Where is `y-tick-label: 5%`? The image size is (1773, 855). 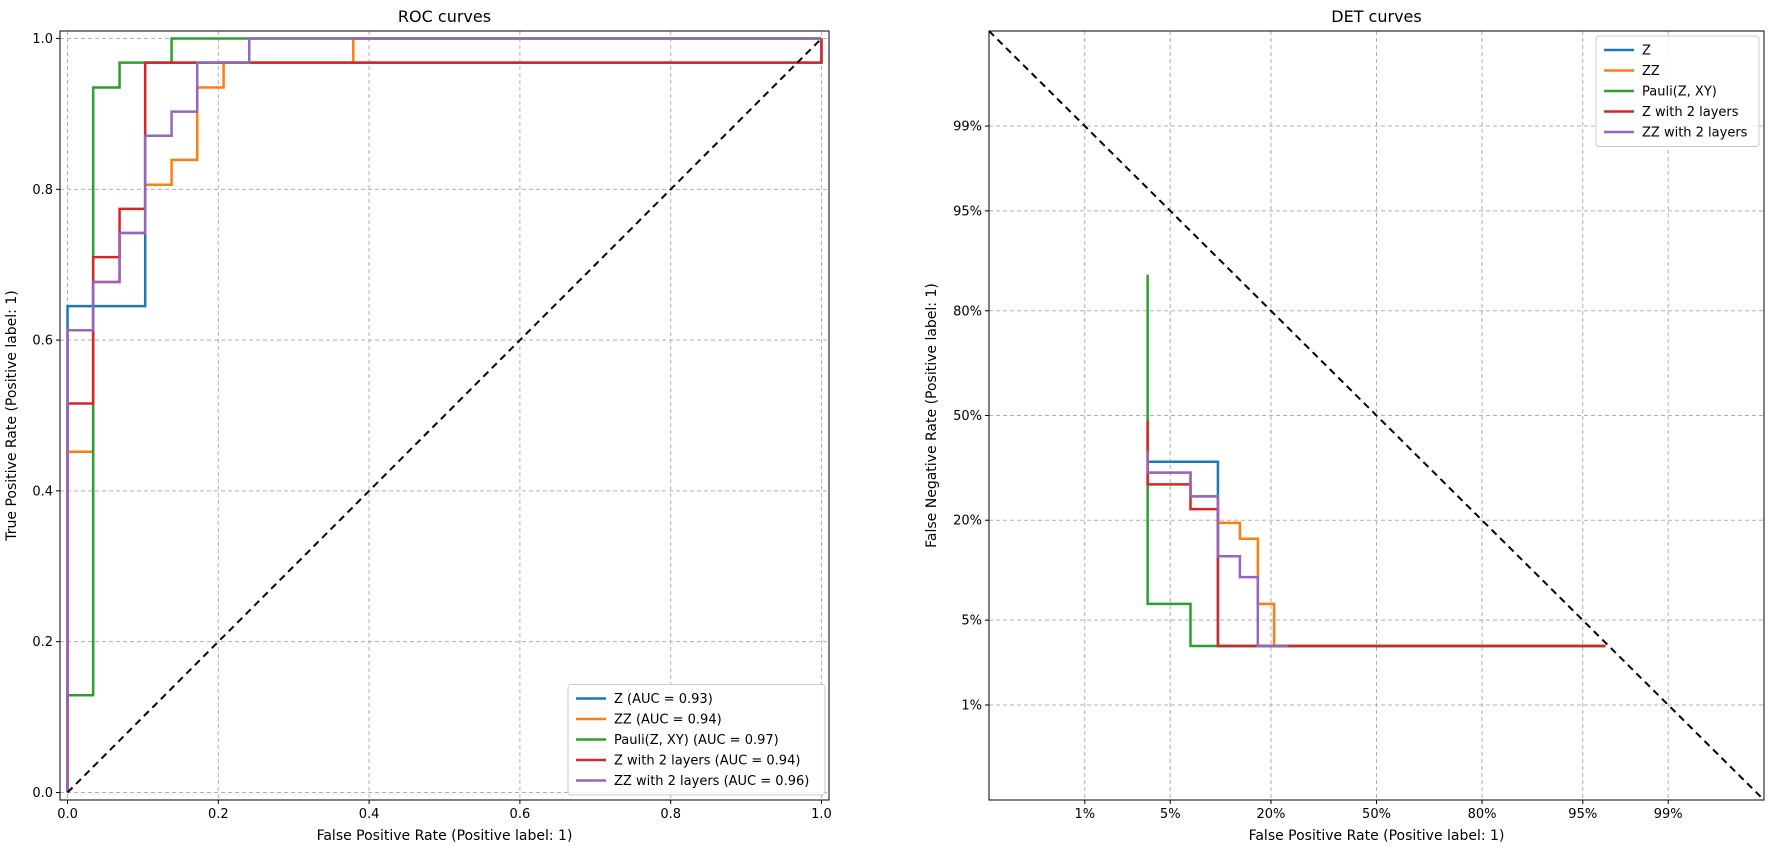
y-tick-label: 5% is located at coordinates (971, 621).